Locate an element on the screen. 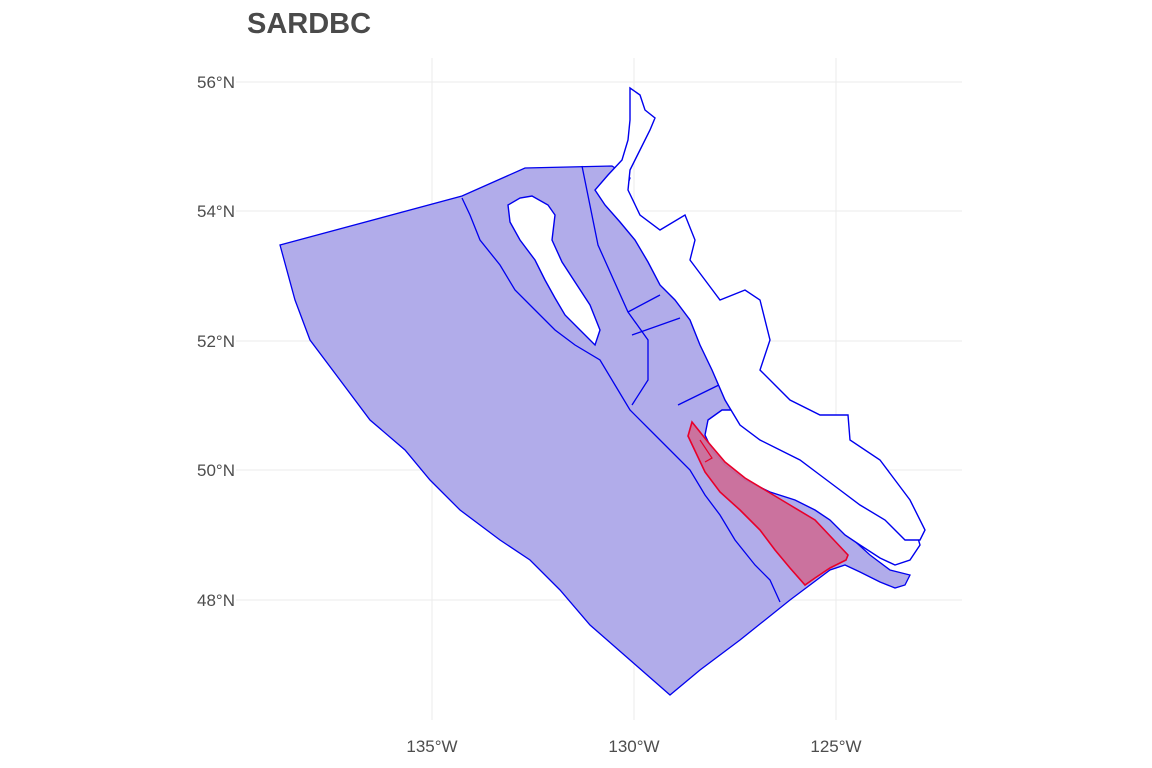 This screenshot has width=1152, height=768. x-tick-130w: 130°W is located at coordinates (633, 746).